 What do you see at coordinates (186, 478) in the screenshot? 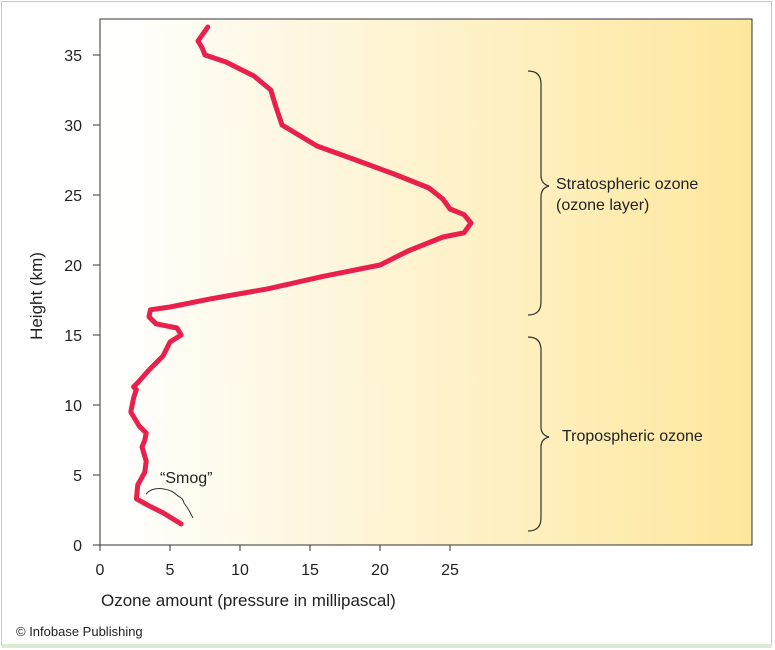
I see `smog-label: “Smog”` at bounding box center [186, 478].